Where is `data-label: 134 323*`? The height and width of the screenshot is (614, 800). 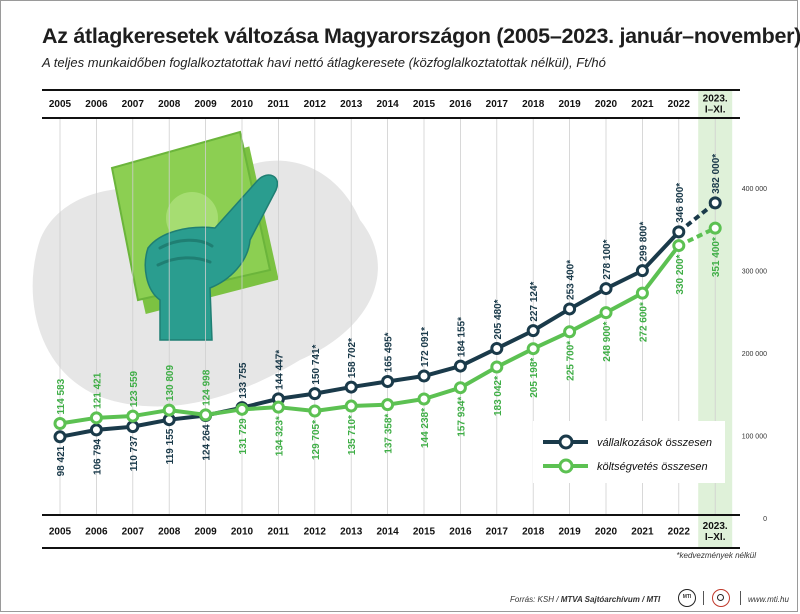
data-label: 134 323* is located at coordinates (279, 436).